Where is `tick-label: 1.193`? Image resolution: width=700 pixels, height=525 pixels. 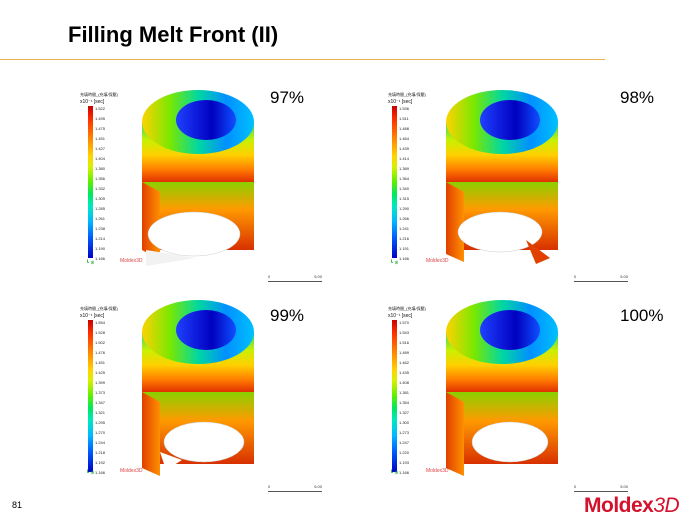
tick-label: 1.193 is located at coordinates (404, 462).